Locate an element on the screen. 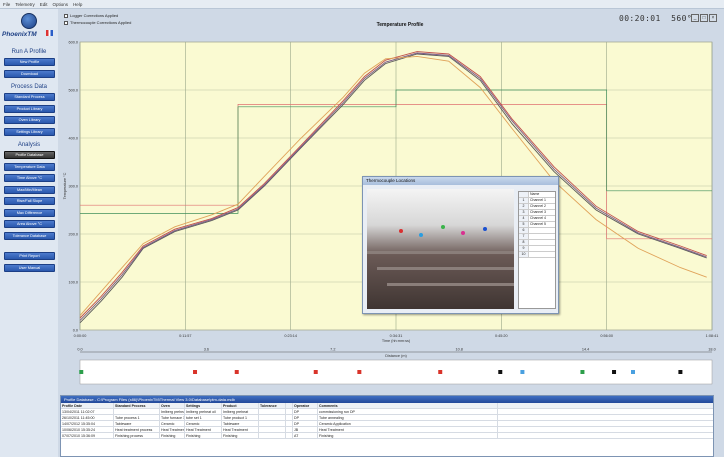  logger-corrections-checkbox: Logger Corrections Applied is located at coordinates (91, 15).